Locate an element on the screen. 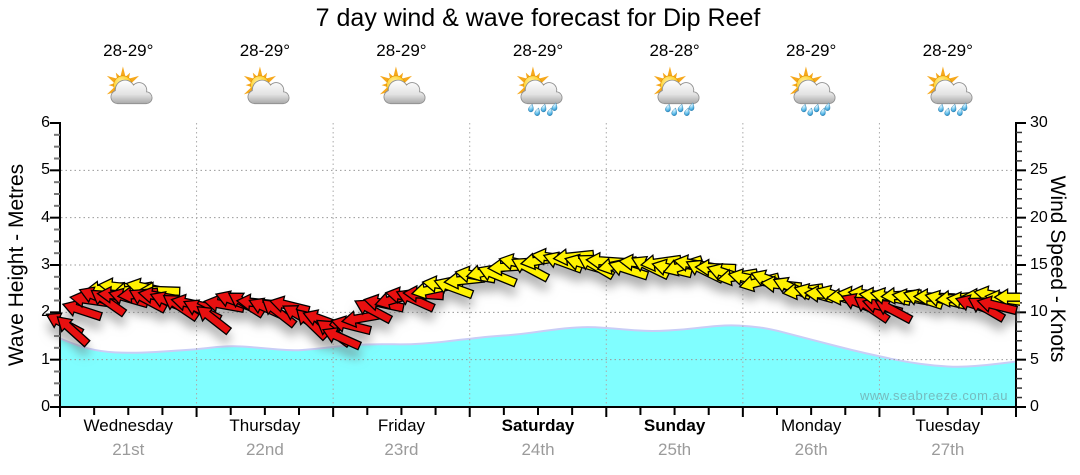 This screenshot has height=475, width=1080. wind-axis-tick-label: 10 is located at coordinates (1039, 312).